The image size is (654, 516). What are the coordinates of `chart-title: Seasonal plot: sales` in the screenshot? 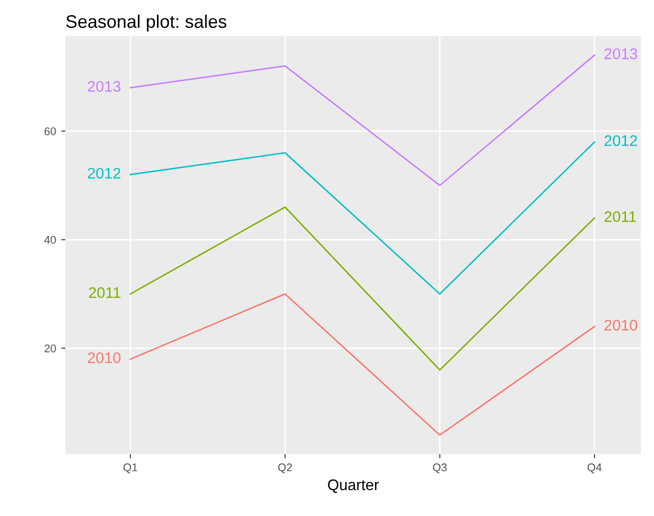 It's located at (146, 23).